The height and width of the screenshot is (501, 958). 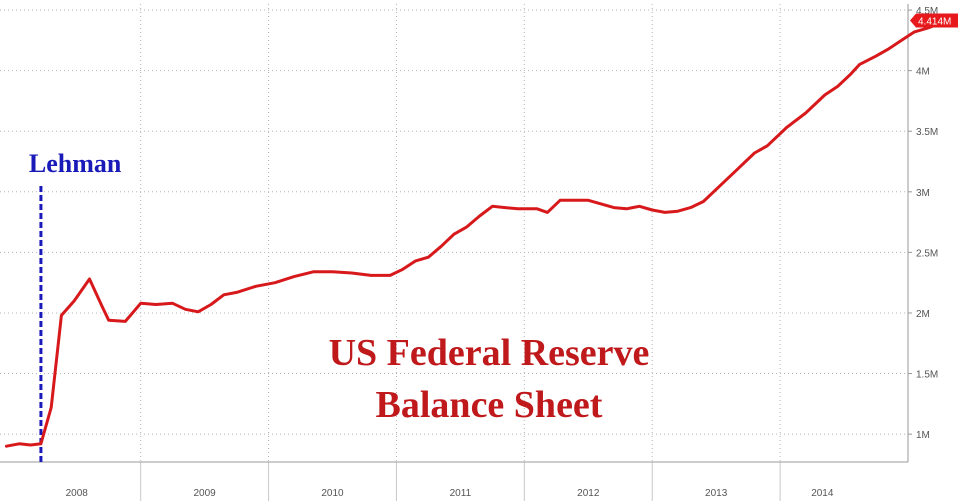 What do you see at coordinates (923, 72) in the screenshot?
I see `y-tick-label: 4M` at bounding box center [923, 72].